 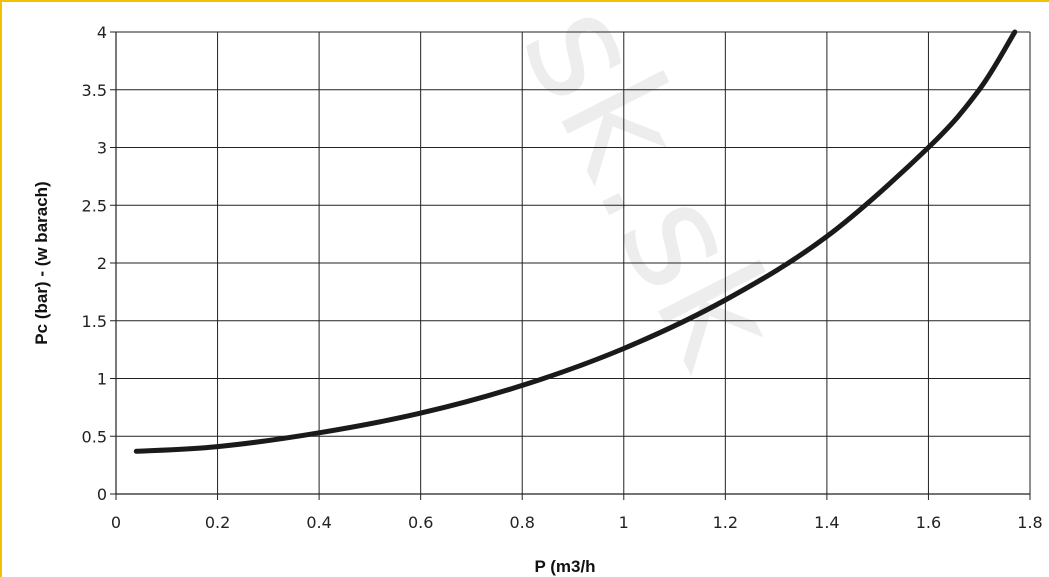 What do you see at coordinates (1029, 522) in the screenshot?
I see `x-tick-label: 1.8` at bounding box center [1029, 522].